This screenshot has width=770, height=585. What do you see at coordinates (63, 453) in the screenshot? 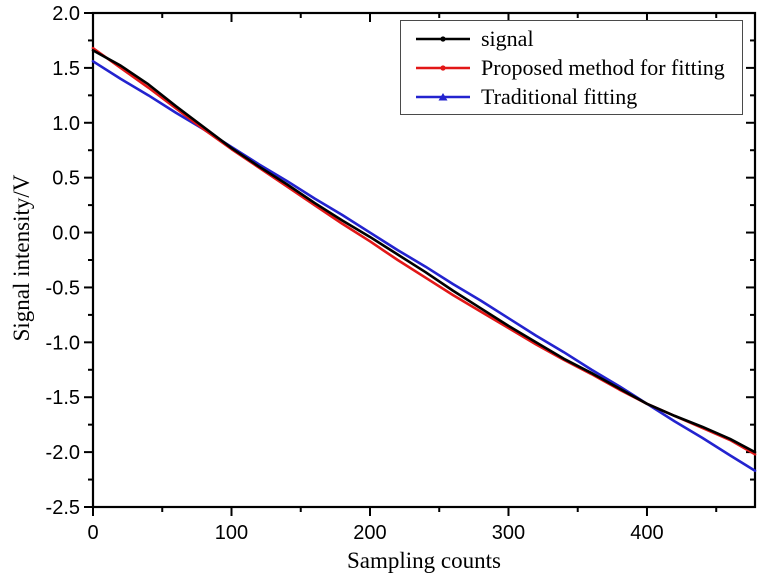
I see `y-tick-label: -2.0` at bounding box center [63, 453].